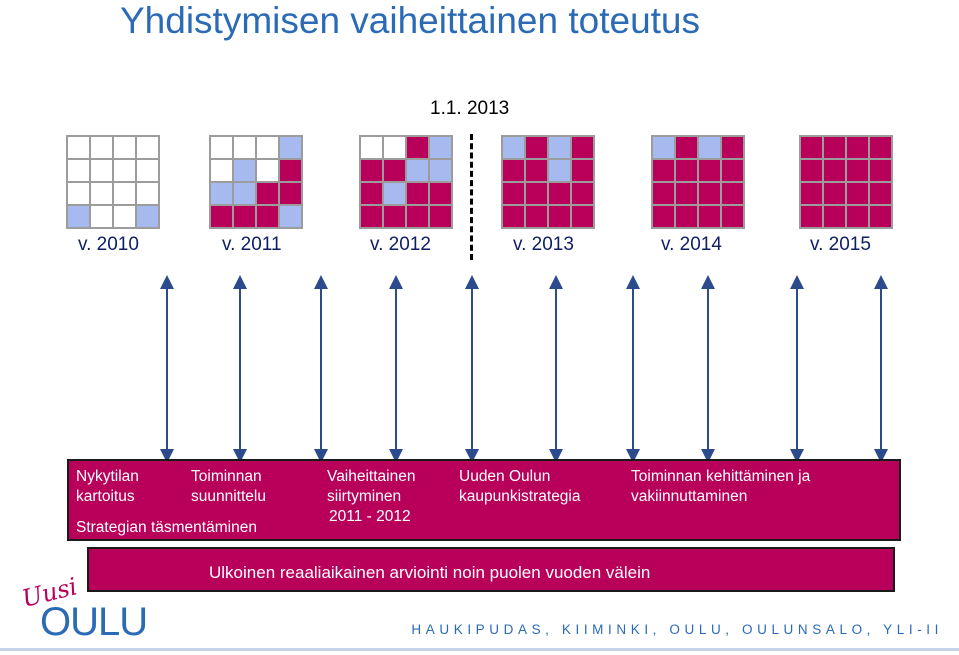 This screenshot has height=655, width=959. Describe the element at coordinates (471, 197) in the screenshot. I see `milestone-dashed-line` at that location.